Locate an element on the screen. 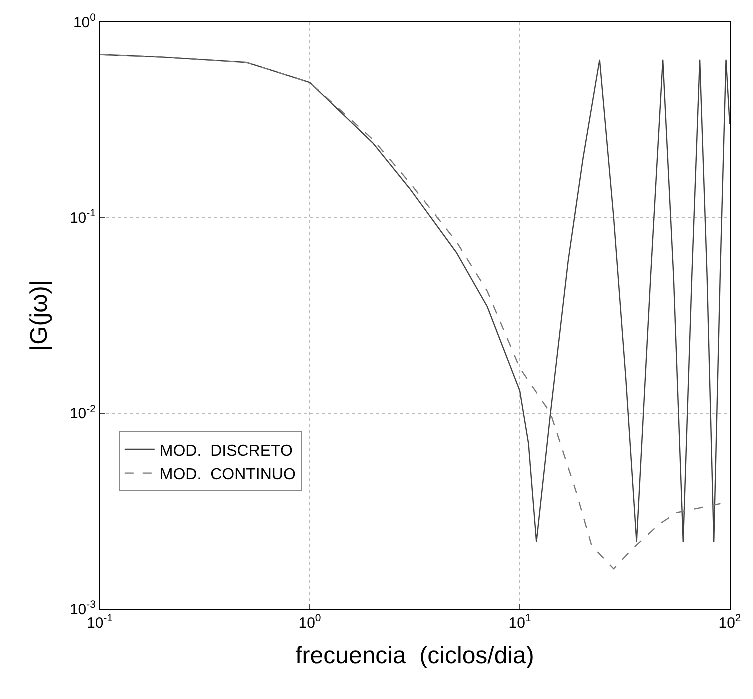 The height and width of the screenshot is (699, 753). y-tick-label: 10$^{0}$ is located at coordinates (84, 22).